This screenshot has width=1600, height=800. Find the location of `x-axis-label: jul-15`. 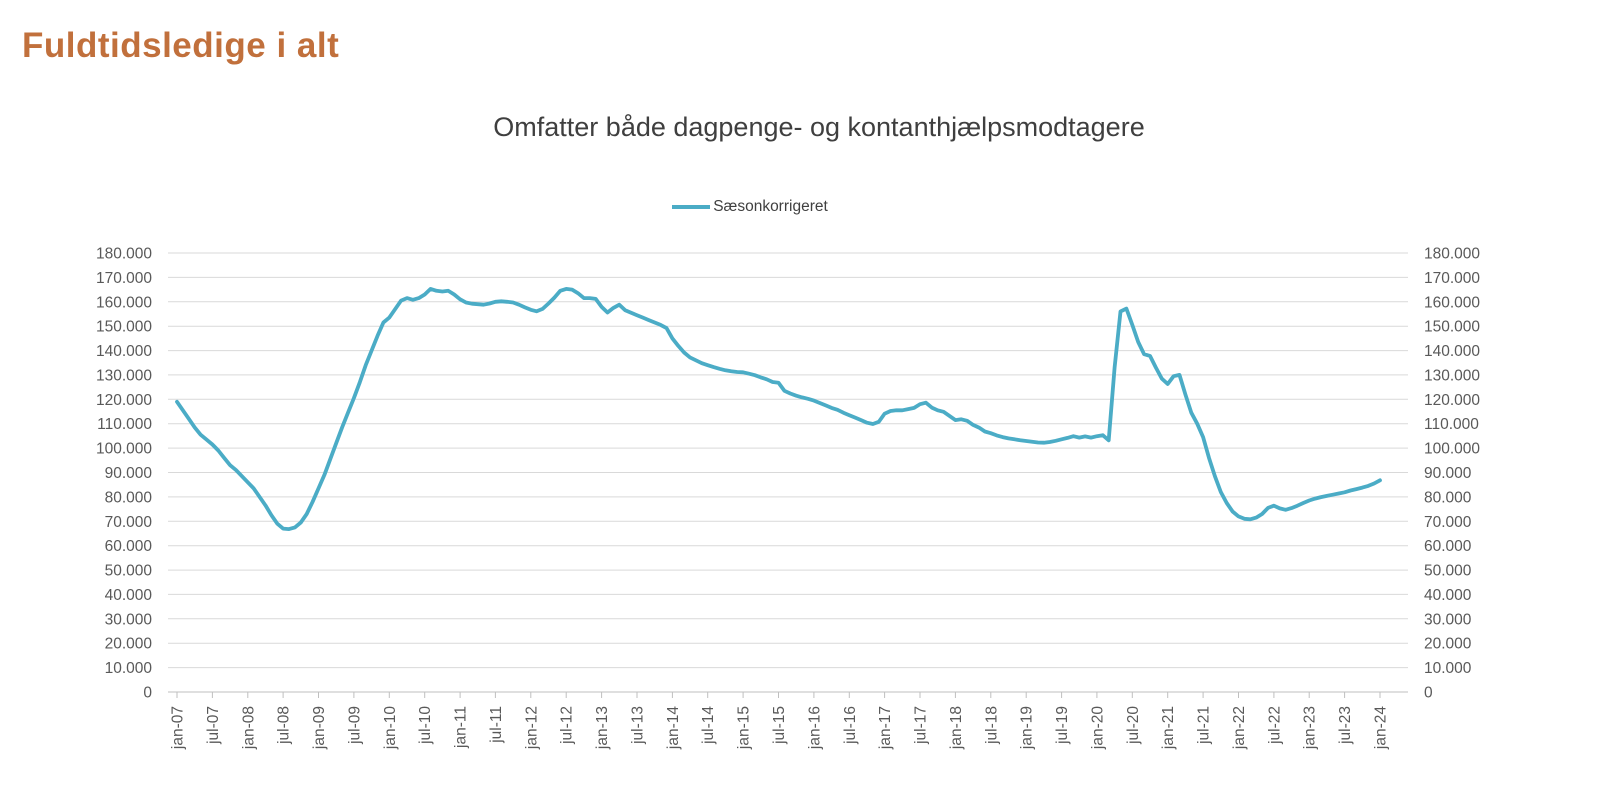

x-axis-label: jul-15 is located at coordinates (779, 725).